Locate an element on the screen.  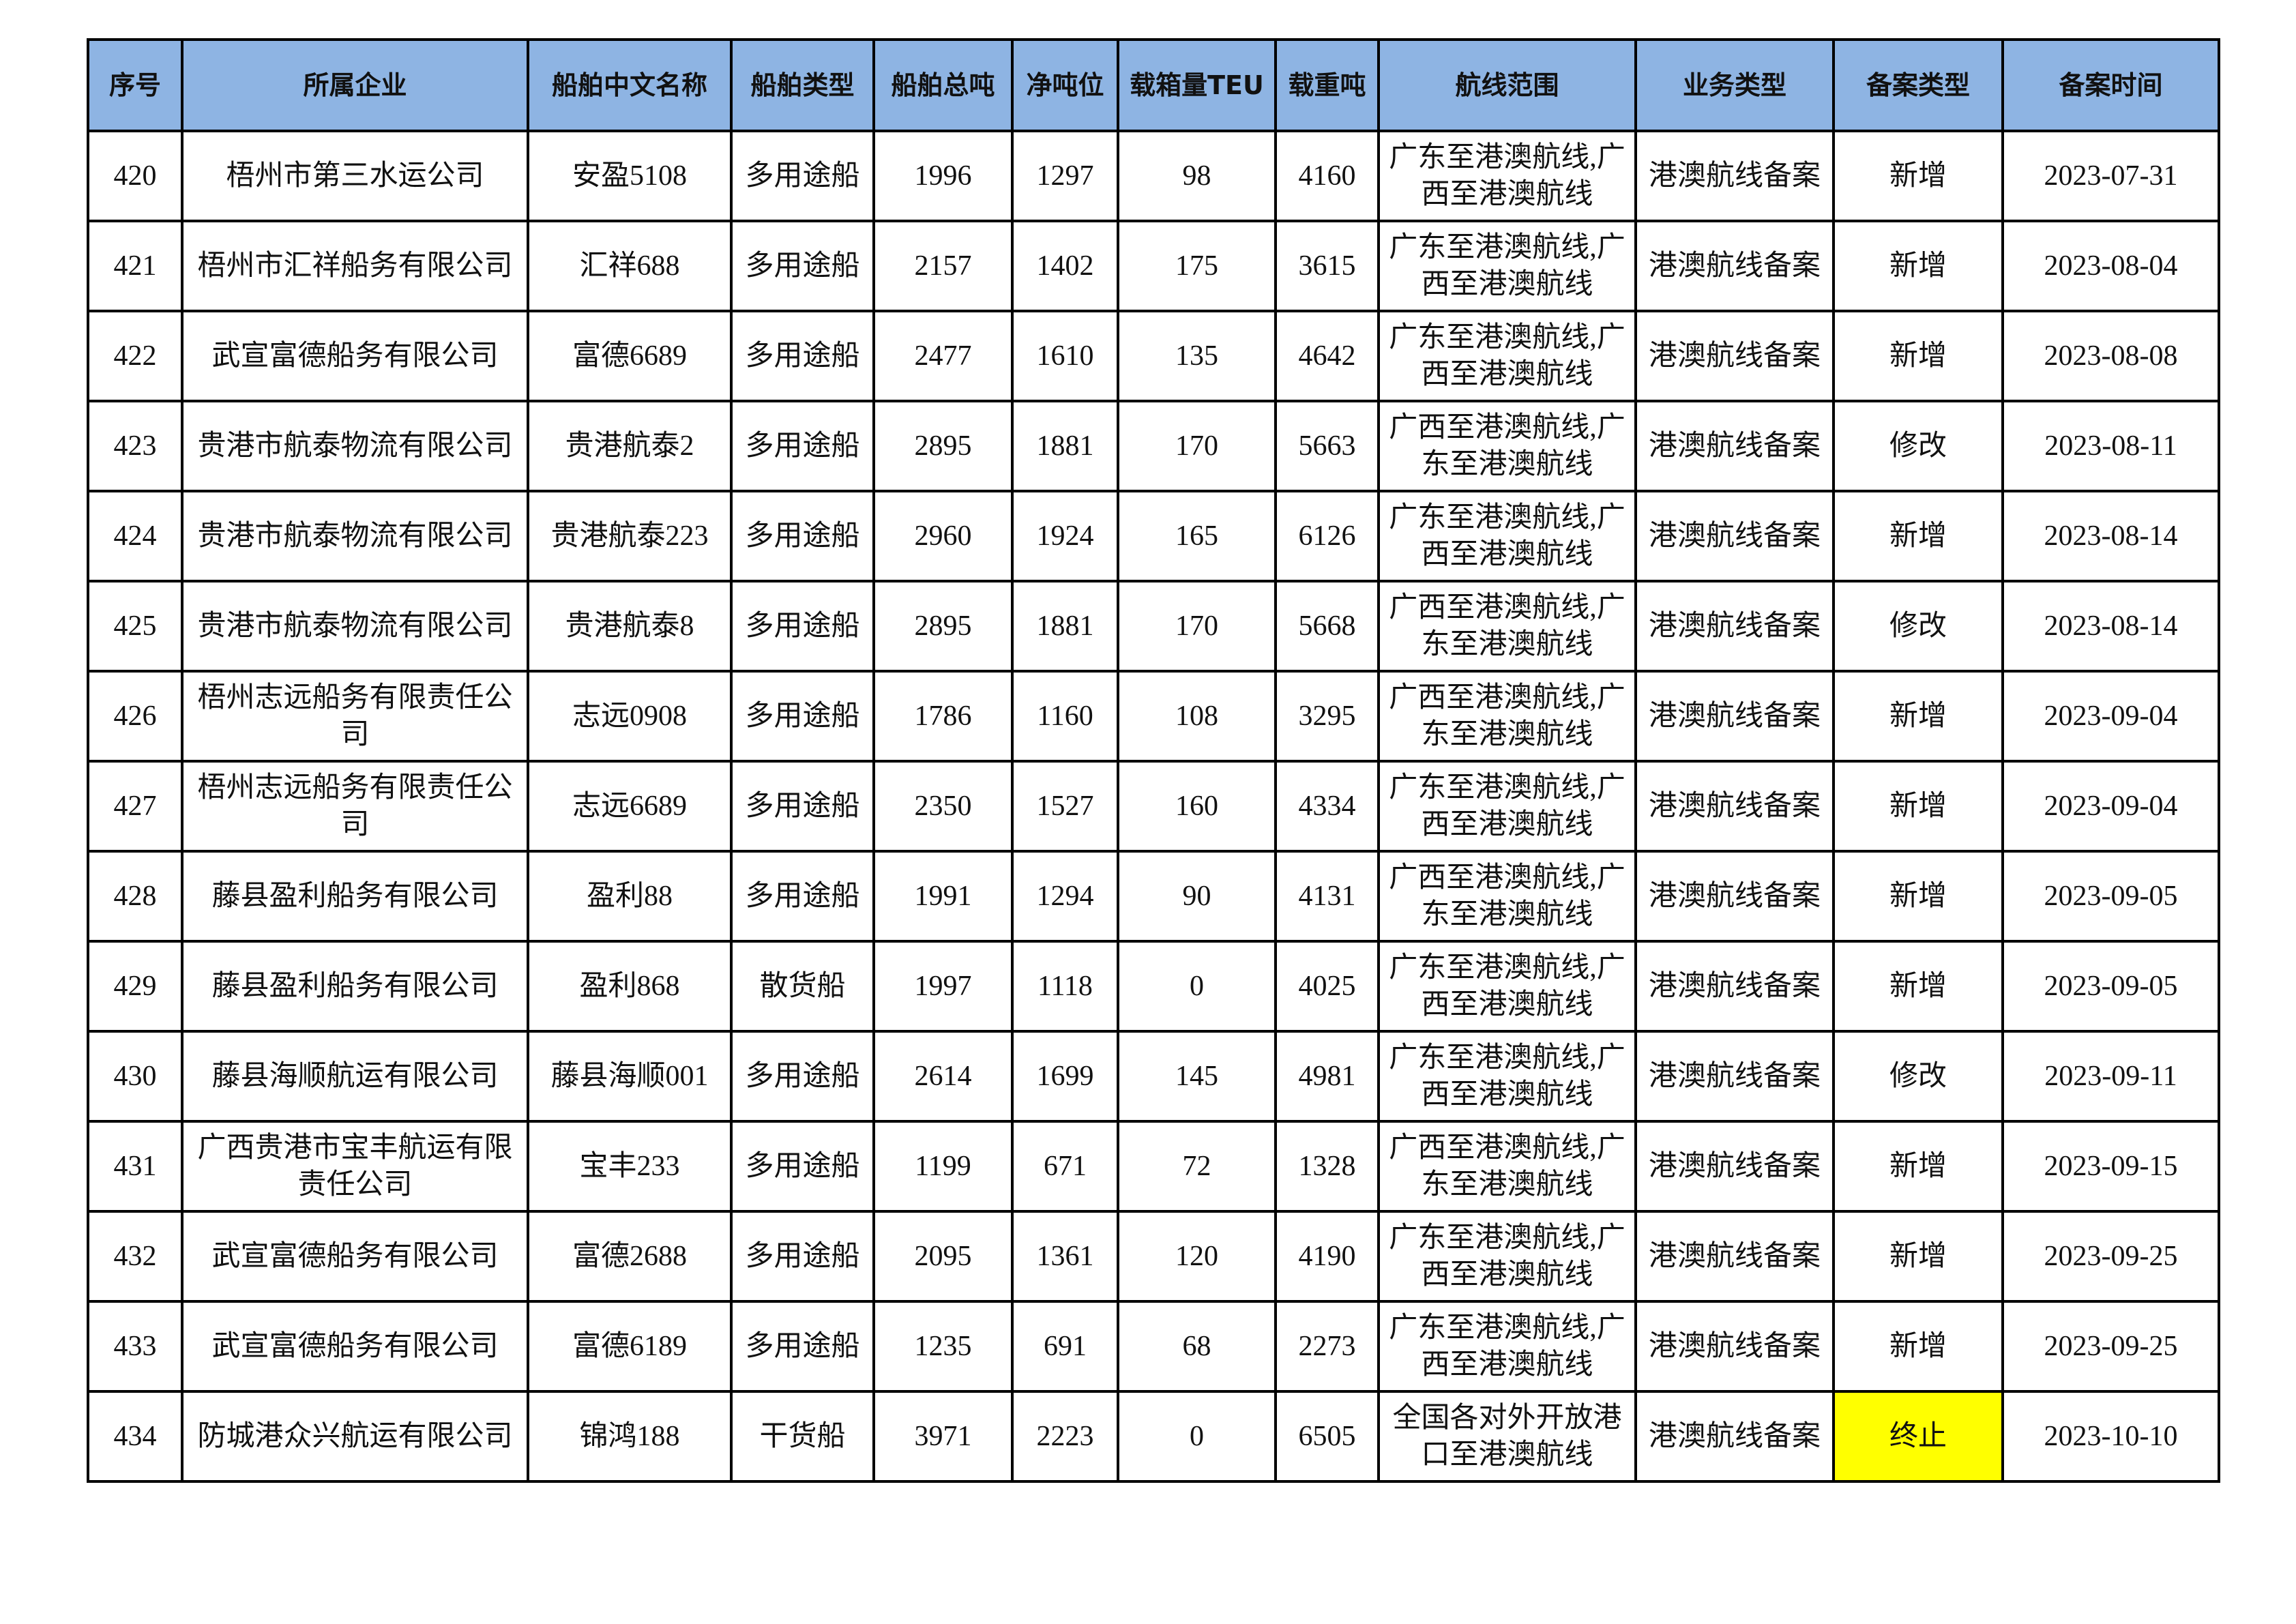
cell-ship-type: 干货船 is located at coordinates (802, 1436).